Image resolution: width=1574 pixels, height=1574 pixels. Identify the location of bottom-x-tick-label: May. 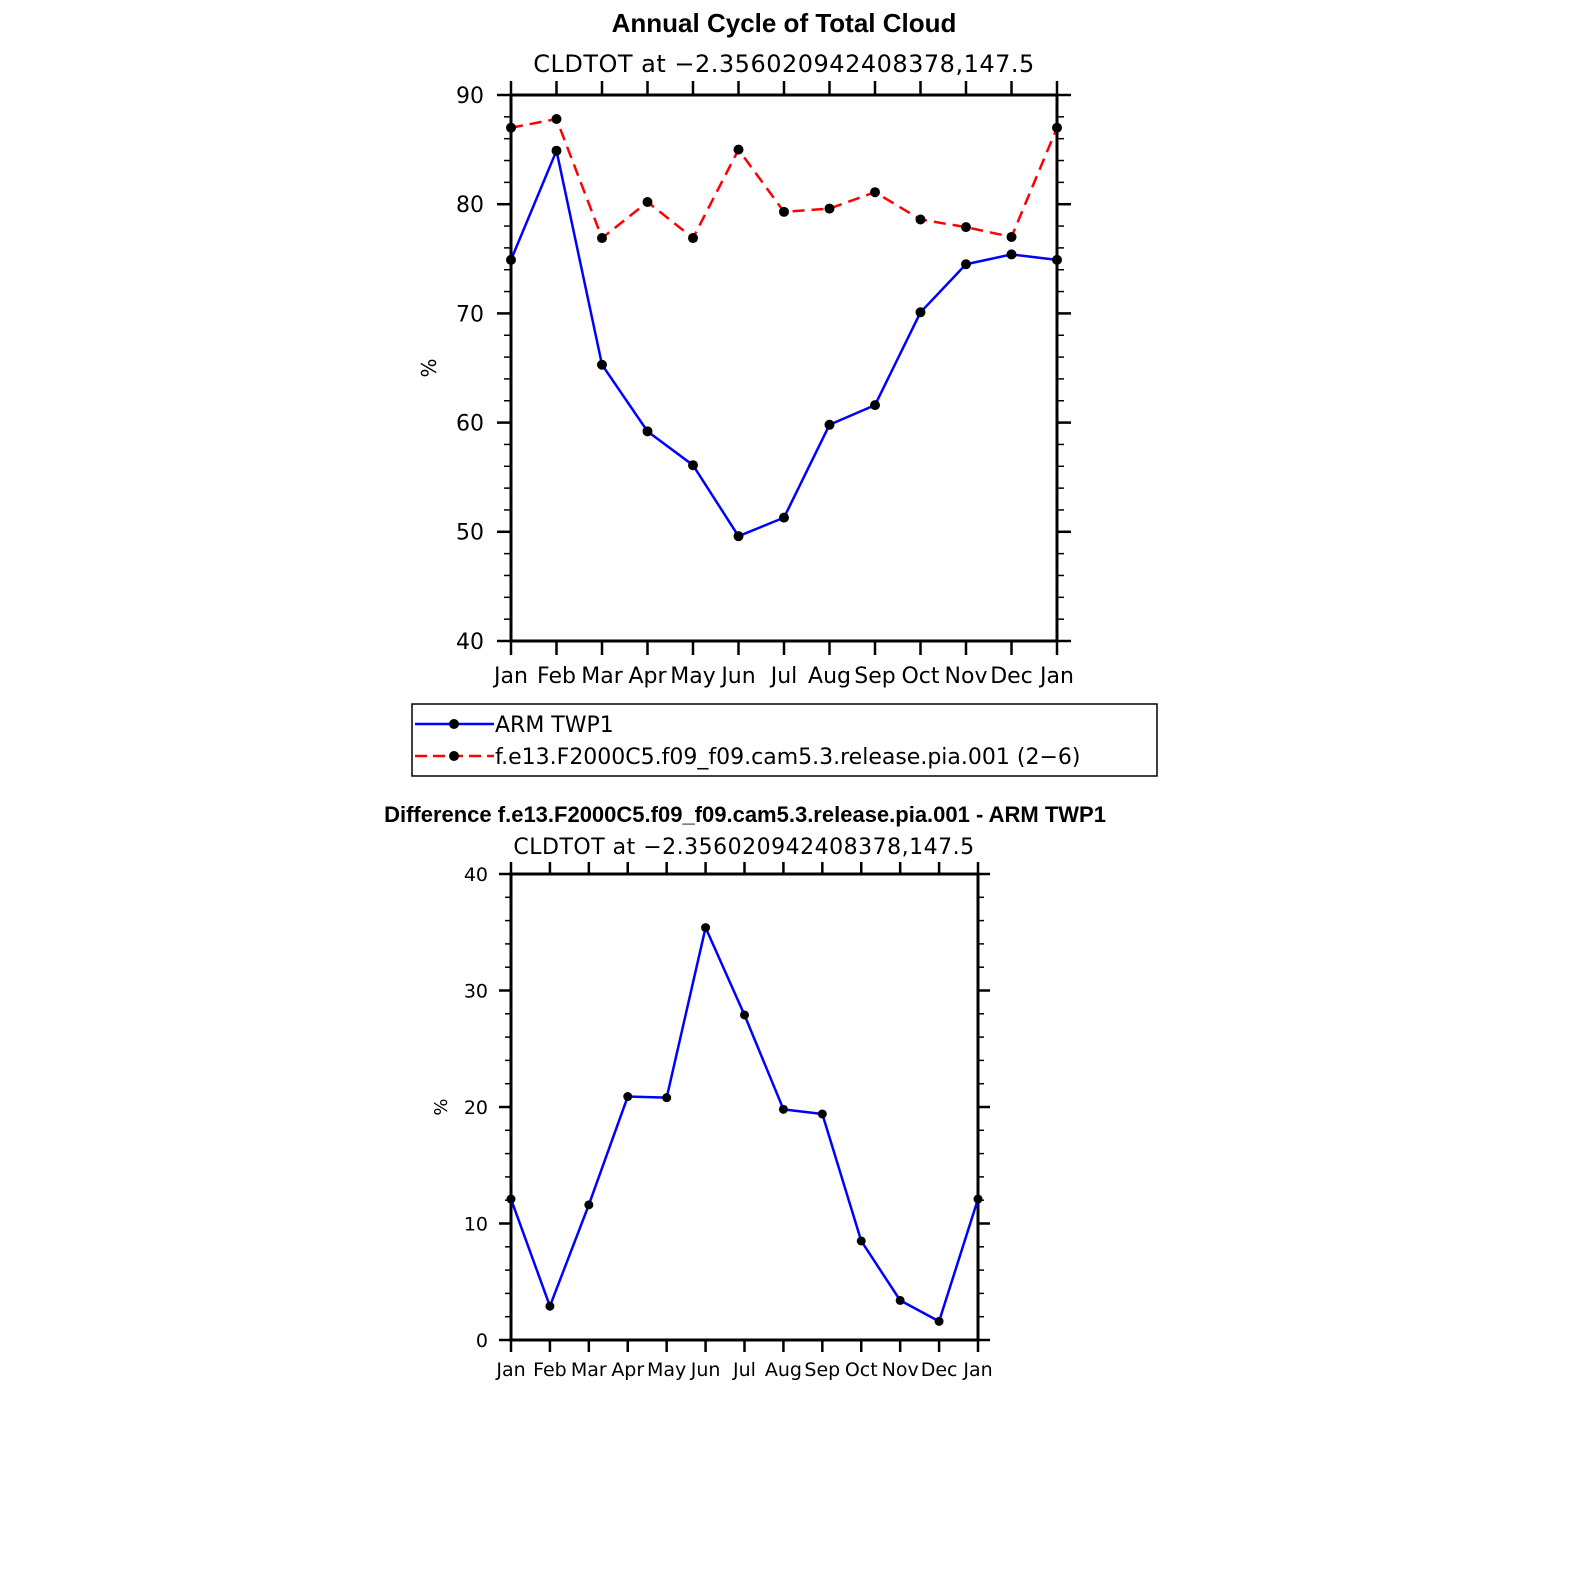
(666, 1370).